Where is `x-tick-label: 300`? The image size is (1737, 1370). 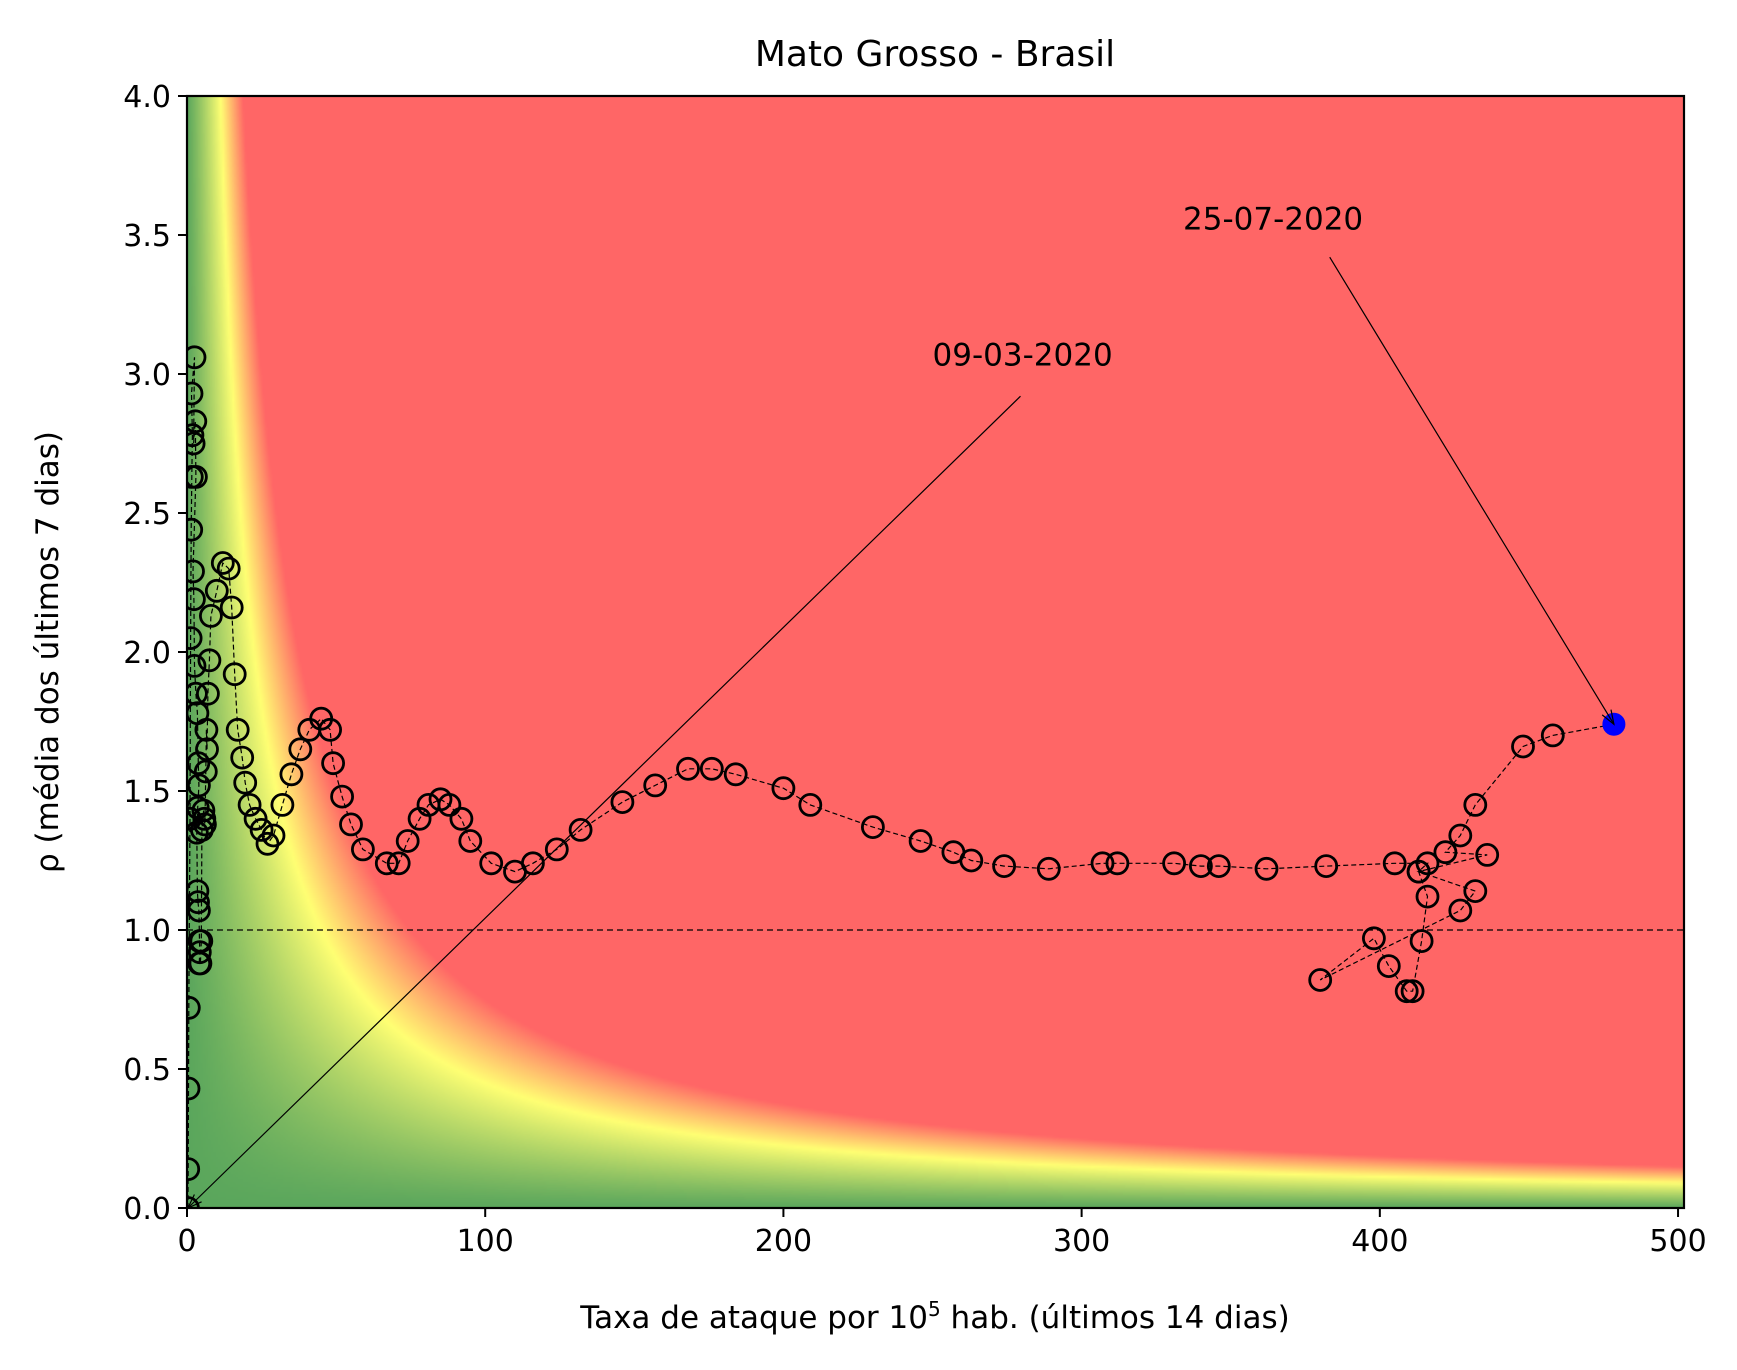 x-tick-label: 300 is located at coordinates (1081, 1241).